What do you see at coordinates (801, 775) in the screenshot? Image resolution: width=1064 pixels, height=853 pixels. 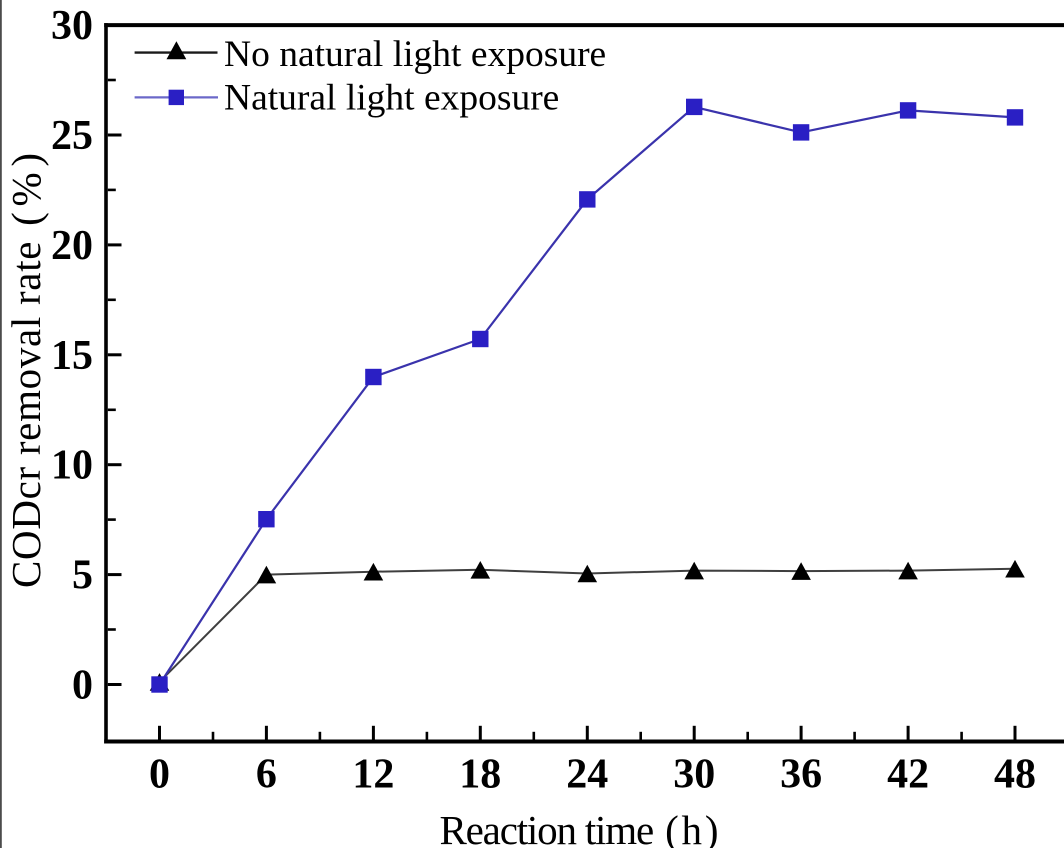 I see `svg-text: 36` at bounding box center [801, 775].